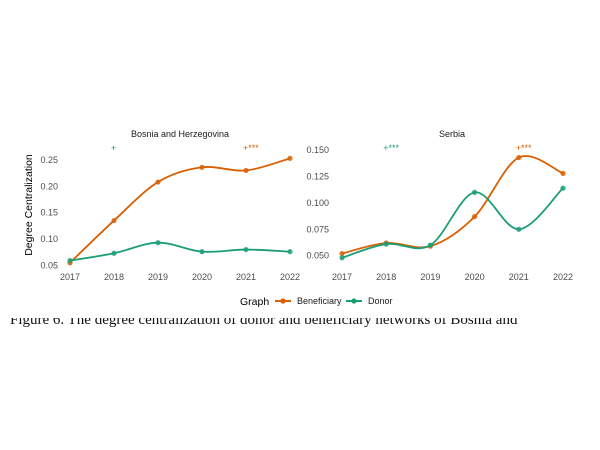 The height and width of the screenshot is (450, 600). I want to click on y-tick-label: 0.20, so click(49, 186).